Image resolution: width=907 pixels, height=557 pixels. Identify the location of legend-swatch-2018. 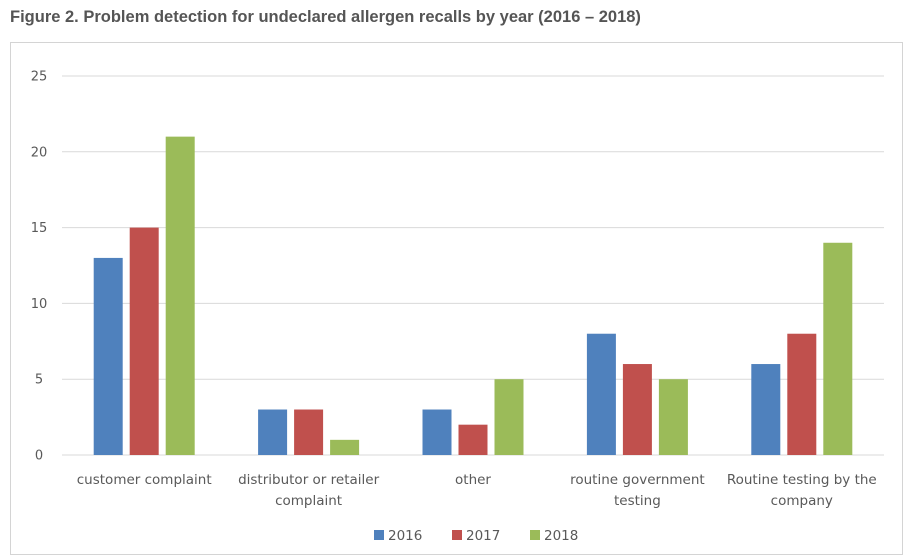
(535, 535).